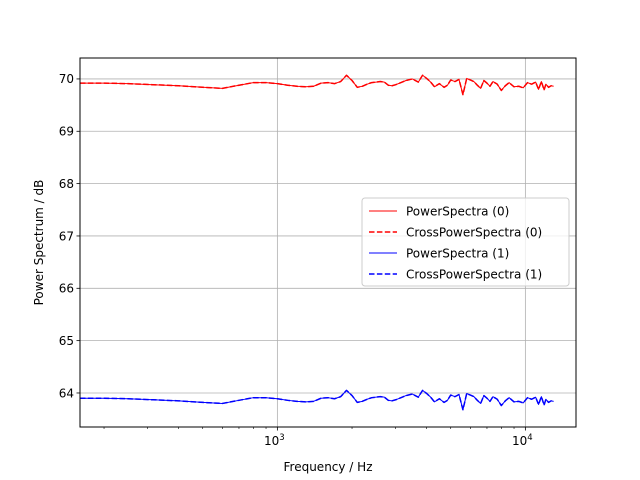  I want to click on legend-label-2: PowerSpectra (1), so click(457, 253).